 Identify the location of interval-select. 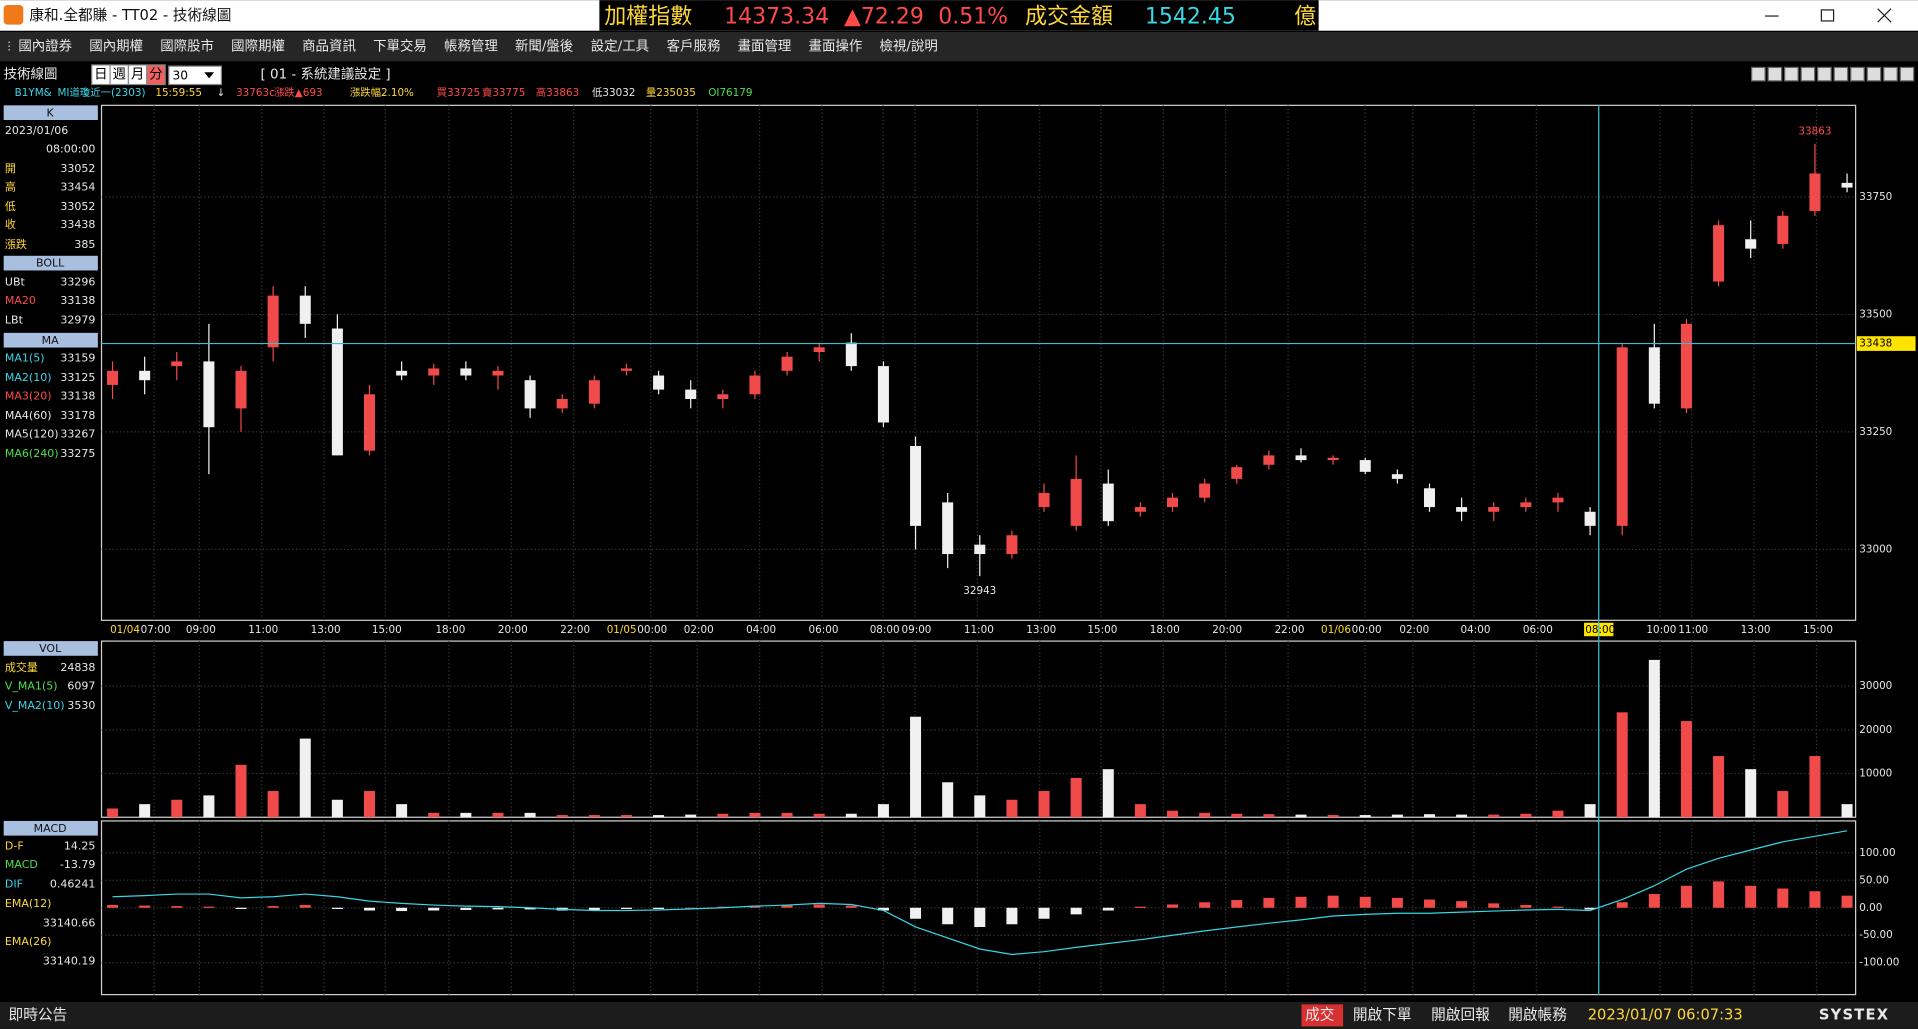
(195, 75).